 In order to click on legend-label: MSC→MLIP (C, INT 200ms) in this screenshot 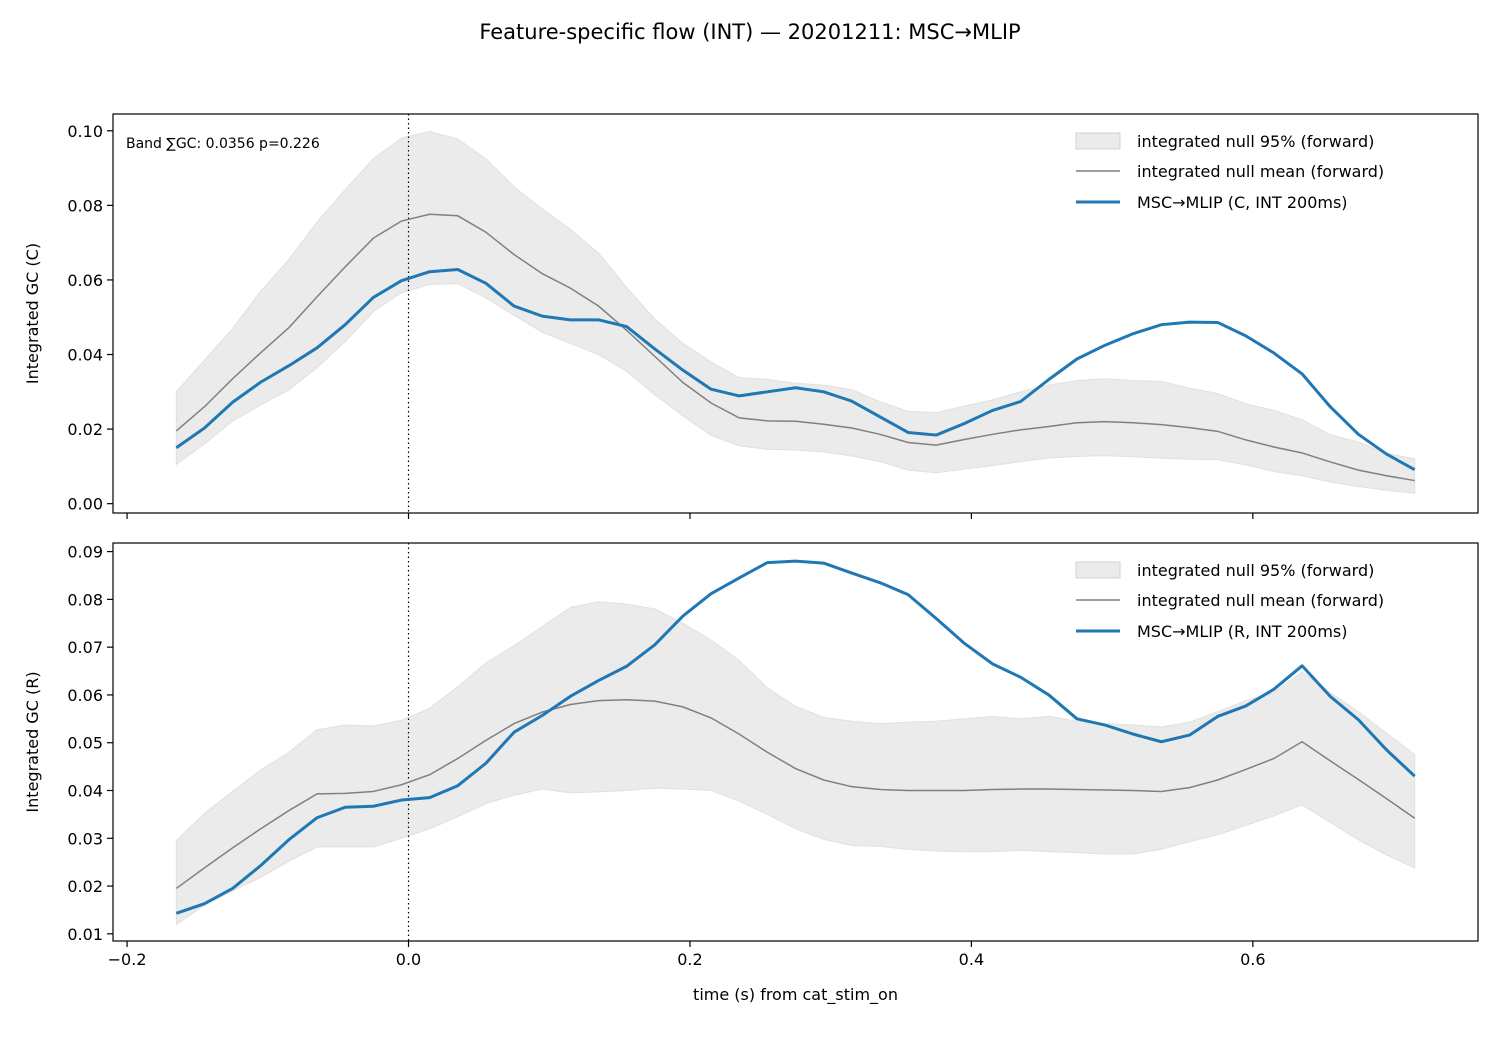, I will do `click(1242, 202)`.